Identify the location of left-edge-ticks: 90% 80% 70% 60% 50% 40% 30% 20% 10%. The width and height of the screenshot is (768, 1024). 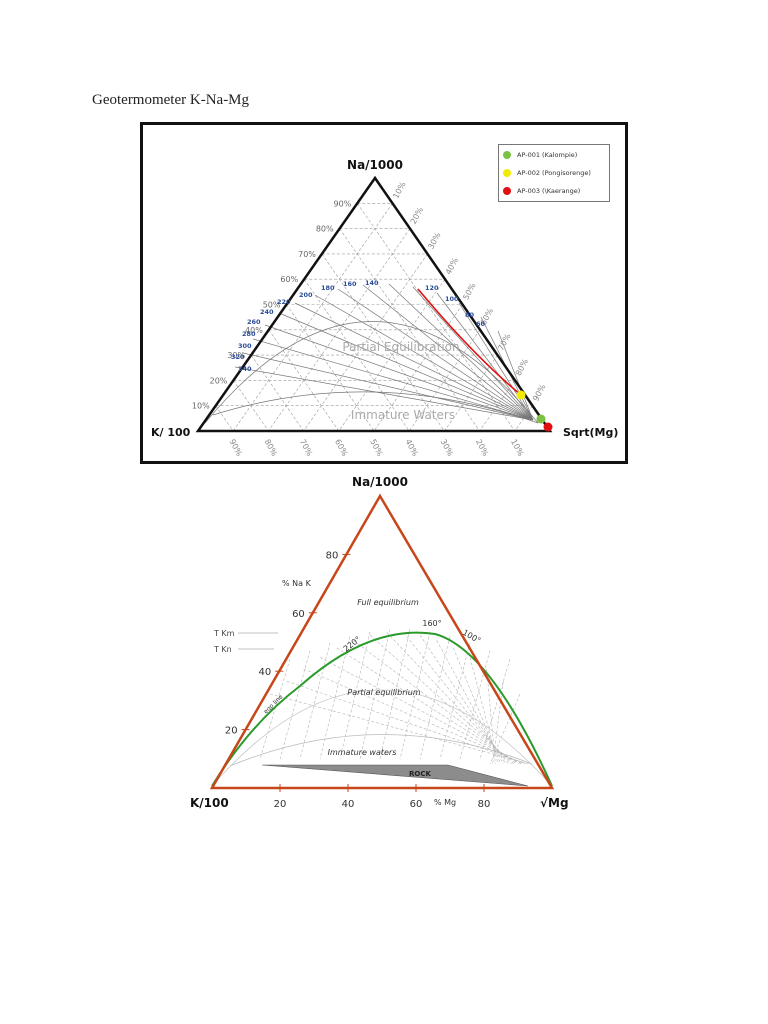
(272, 304).